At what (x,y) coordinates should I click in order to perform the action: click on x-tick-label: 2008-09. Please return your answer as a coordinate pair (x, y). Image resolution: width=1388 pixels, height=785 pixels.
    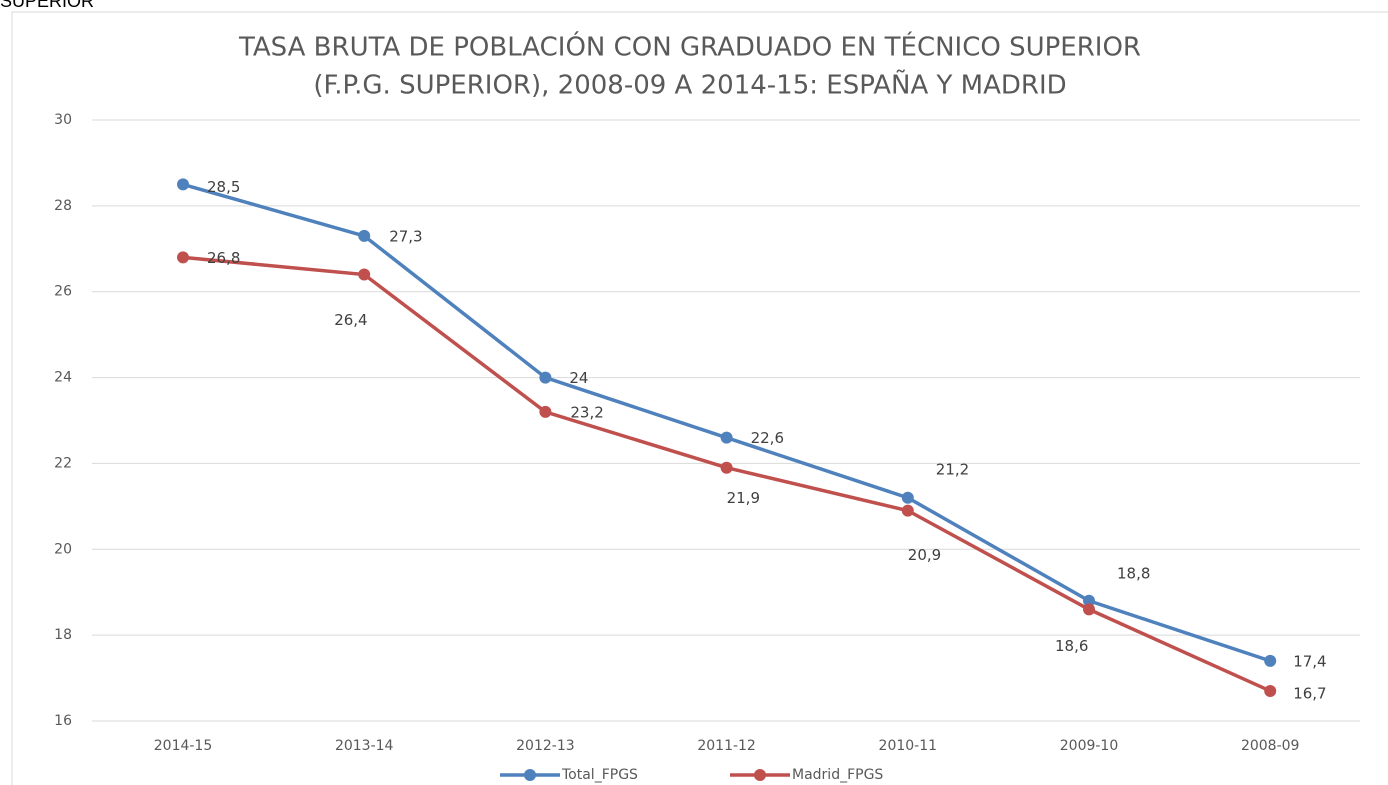
    Looking at the image, I should click on (1270, 746).